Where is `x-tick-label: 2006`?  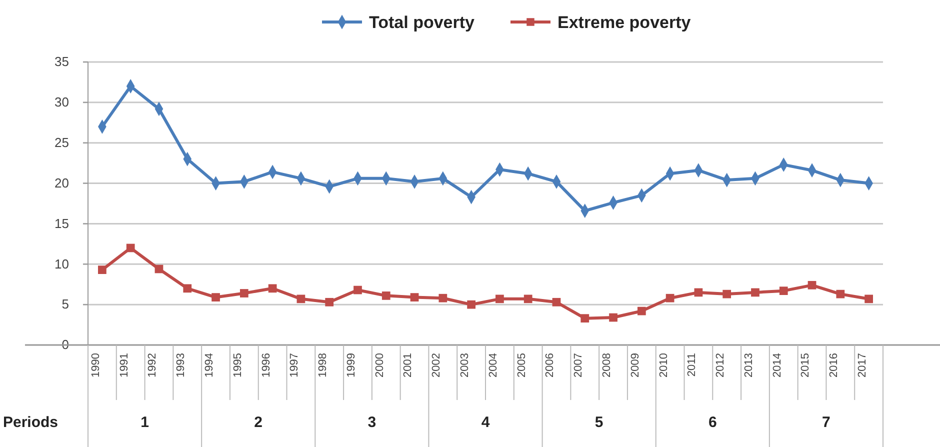 x-tick-label: 2006 is located at coordinates (550, 365).